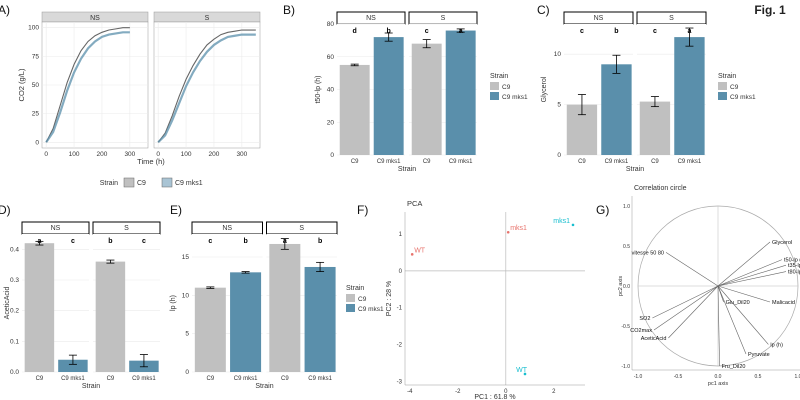 This screenshot has height=400, width=800. What do you see at coordinates (33, 28) in the screenshot?
I see `y-tick-label: 100` at bounding box center [33, 28].